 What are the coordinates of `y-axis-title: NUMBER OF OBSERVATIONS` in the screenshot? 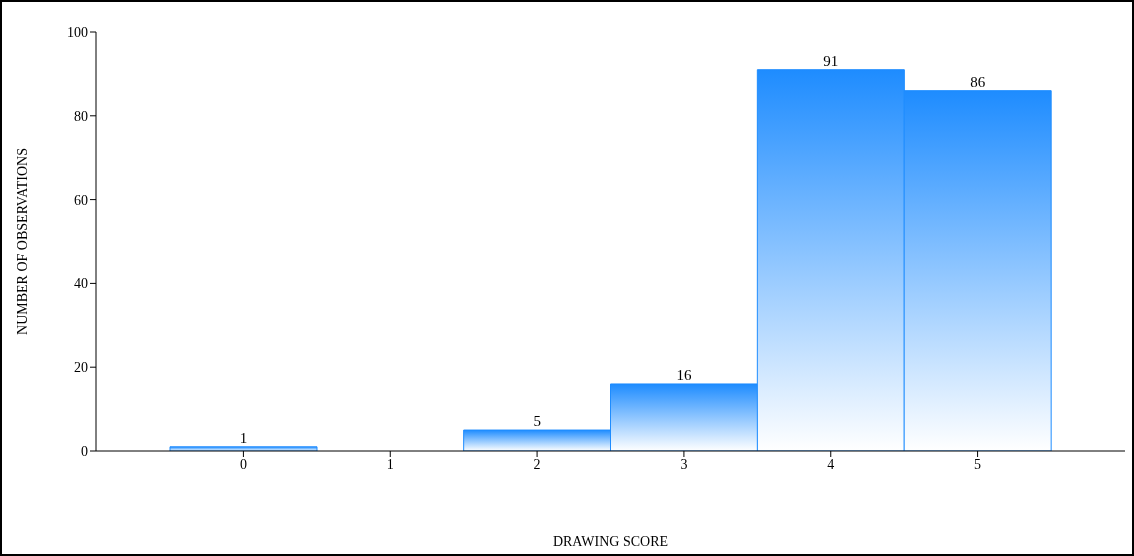 It's located at (22, 241).